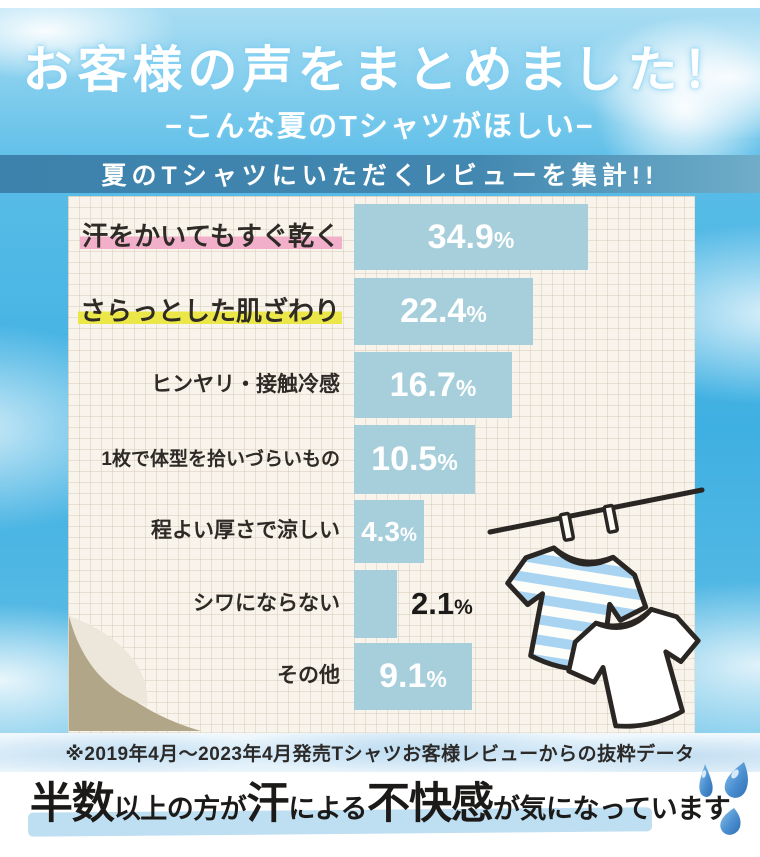  I want to click on bar: 10.5%, so click(414, 459).